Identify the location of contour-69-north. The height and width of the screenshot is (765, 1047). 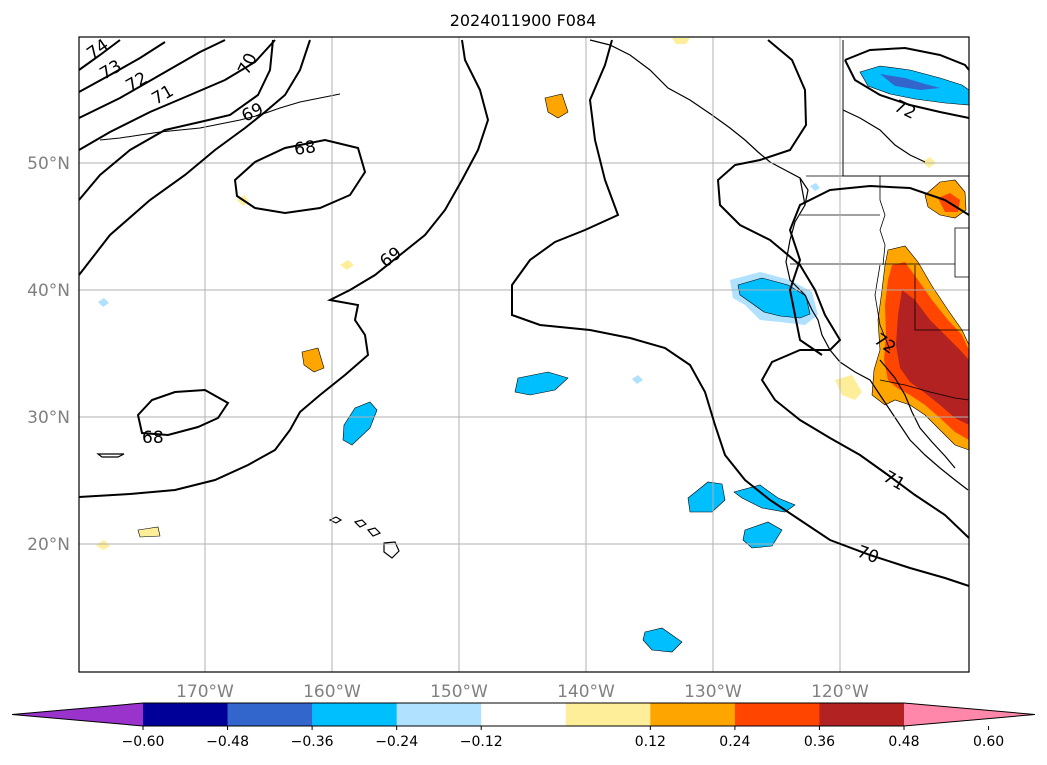
(194, 157).